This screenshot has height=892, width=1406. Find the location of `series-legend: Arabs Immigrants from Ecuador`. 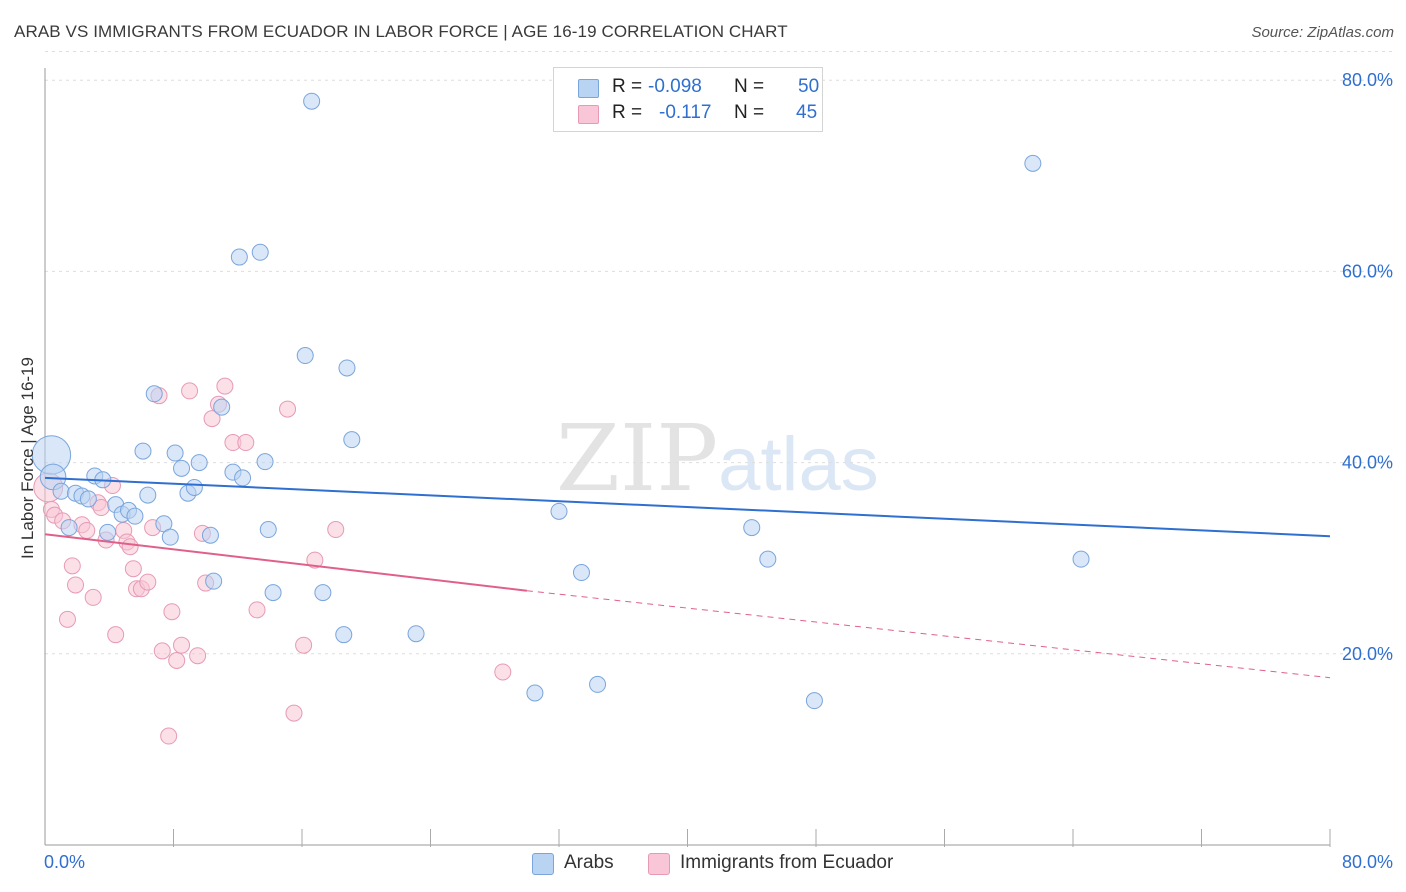

series-legend: Arabs Immigrants from Ecuador is located at coordinates (703, 865).